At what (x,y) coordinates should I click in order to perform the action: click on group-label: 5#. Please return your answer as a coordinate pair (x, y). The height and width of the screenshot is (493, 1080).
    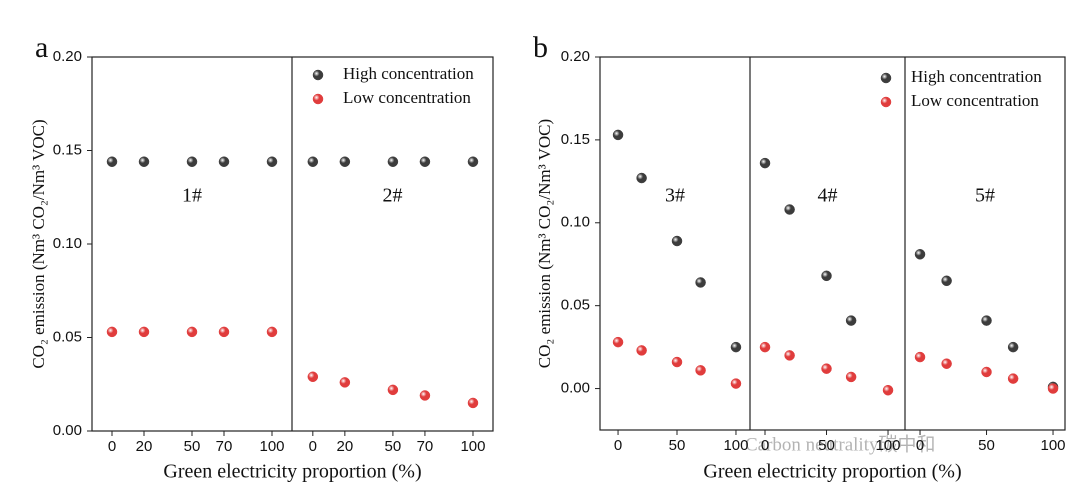
    Looking at the image, I should click on (985, 196).